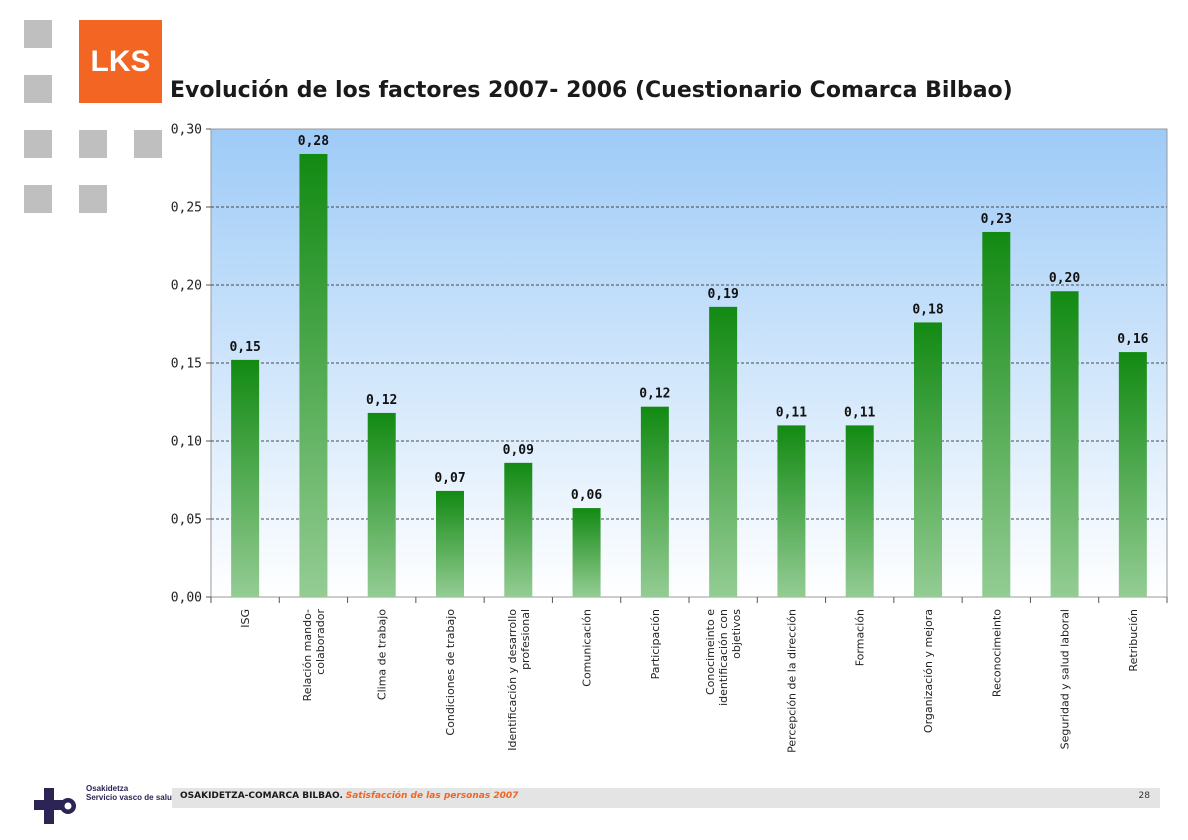 The height and width of the screenshot is (840, 1188). What do you see at coordinates (107, 788) in the screenshot?
I see `osakidetza-line1: Osakidetza` at bounding box center [107, 788].